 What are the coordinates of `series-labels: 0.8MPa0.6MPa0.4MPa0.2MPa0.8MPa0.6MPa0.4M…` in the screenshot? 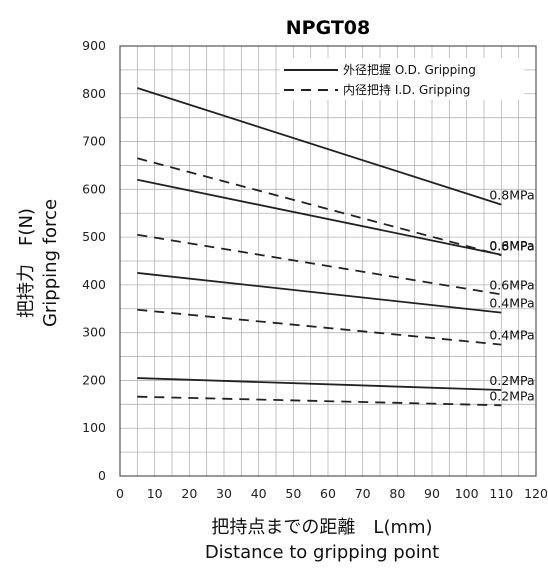 It's located at (511, 296).